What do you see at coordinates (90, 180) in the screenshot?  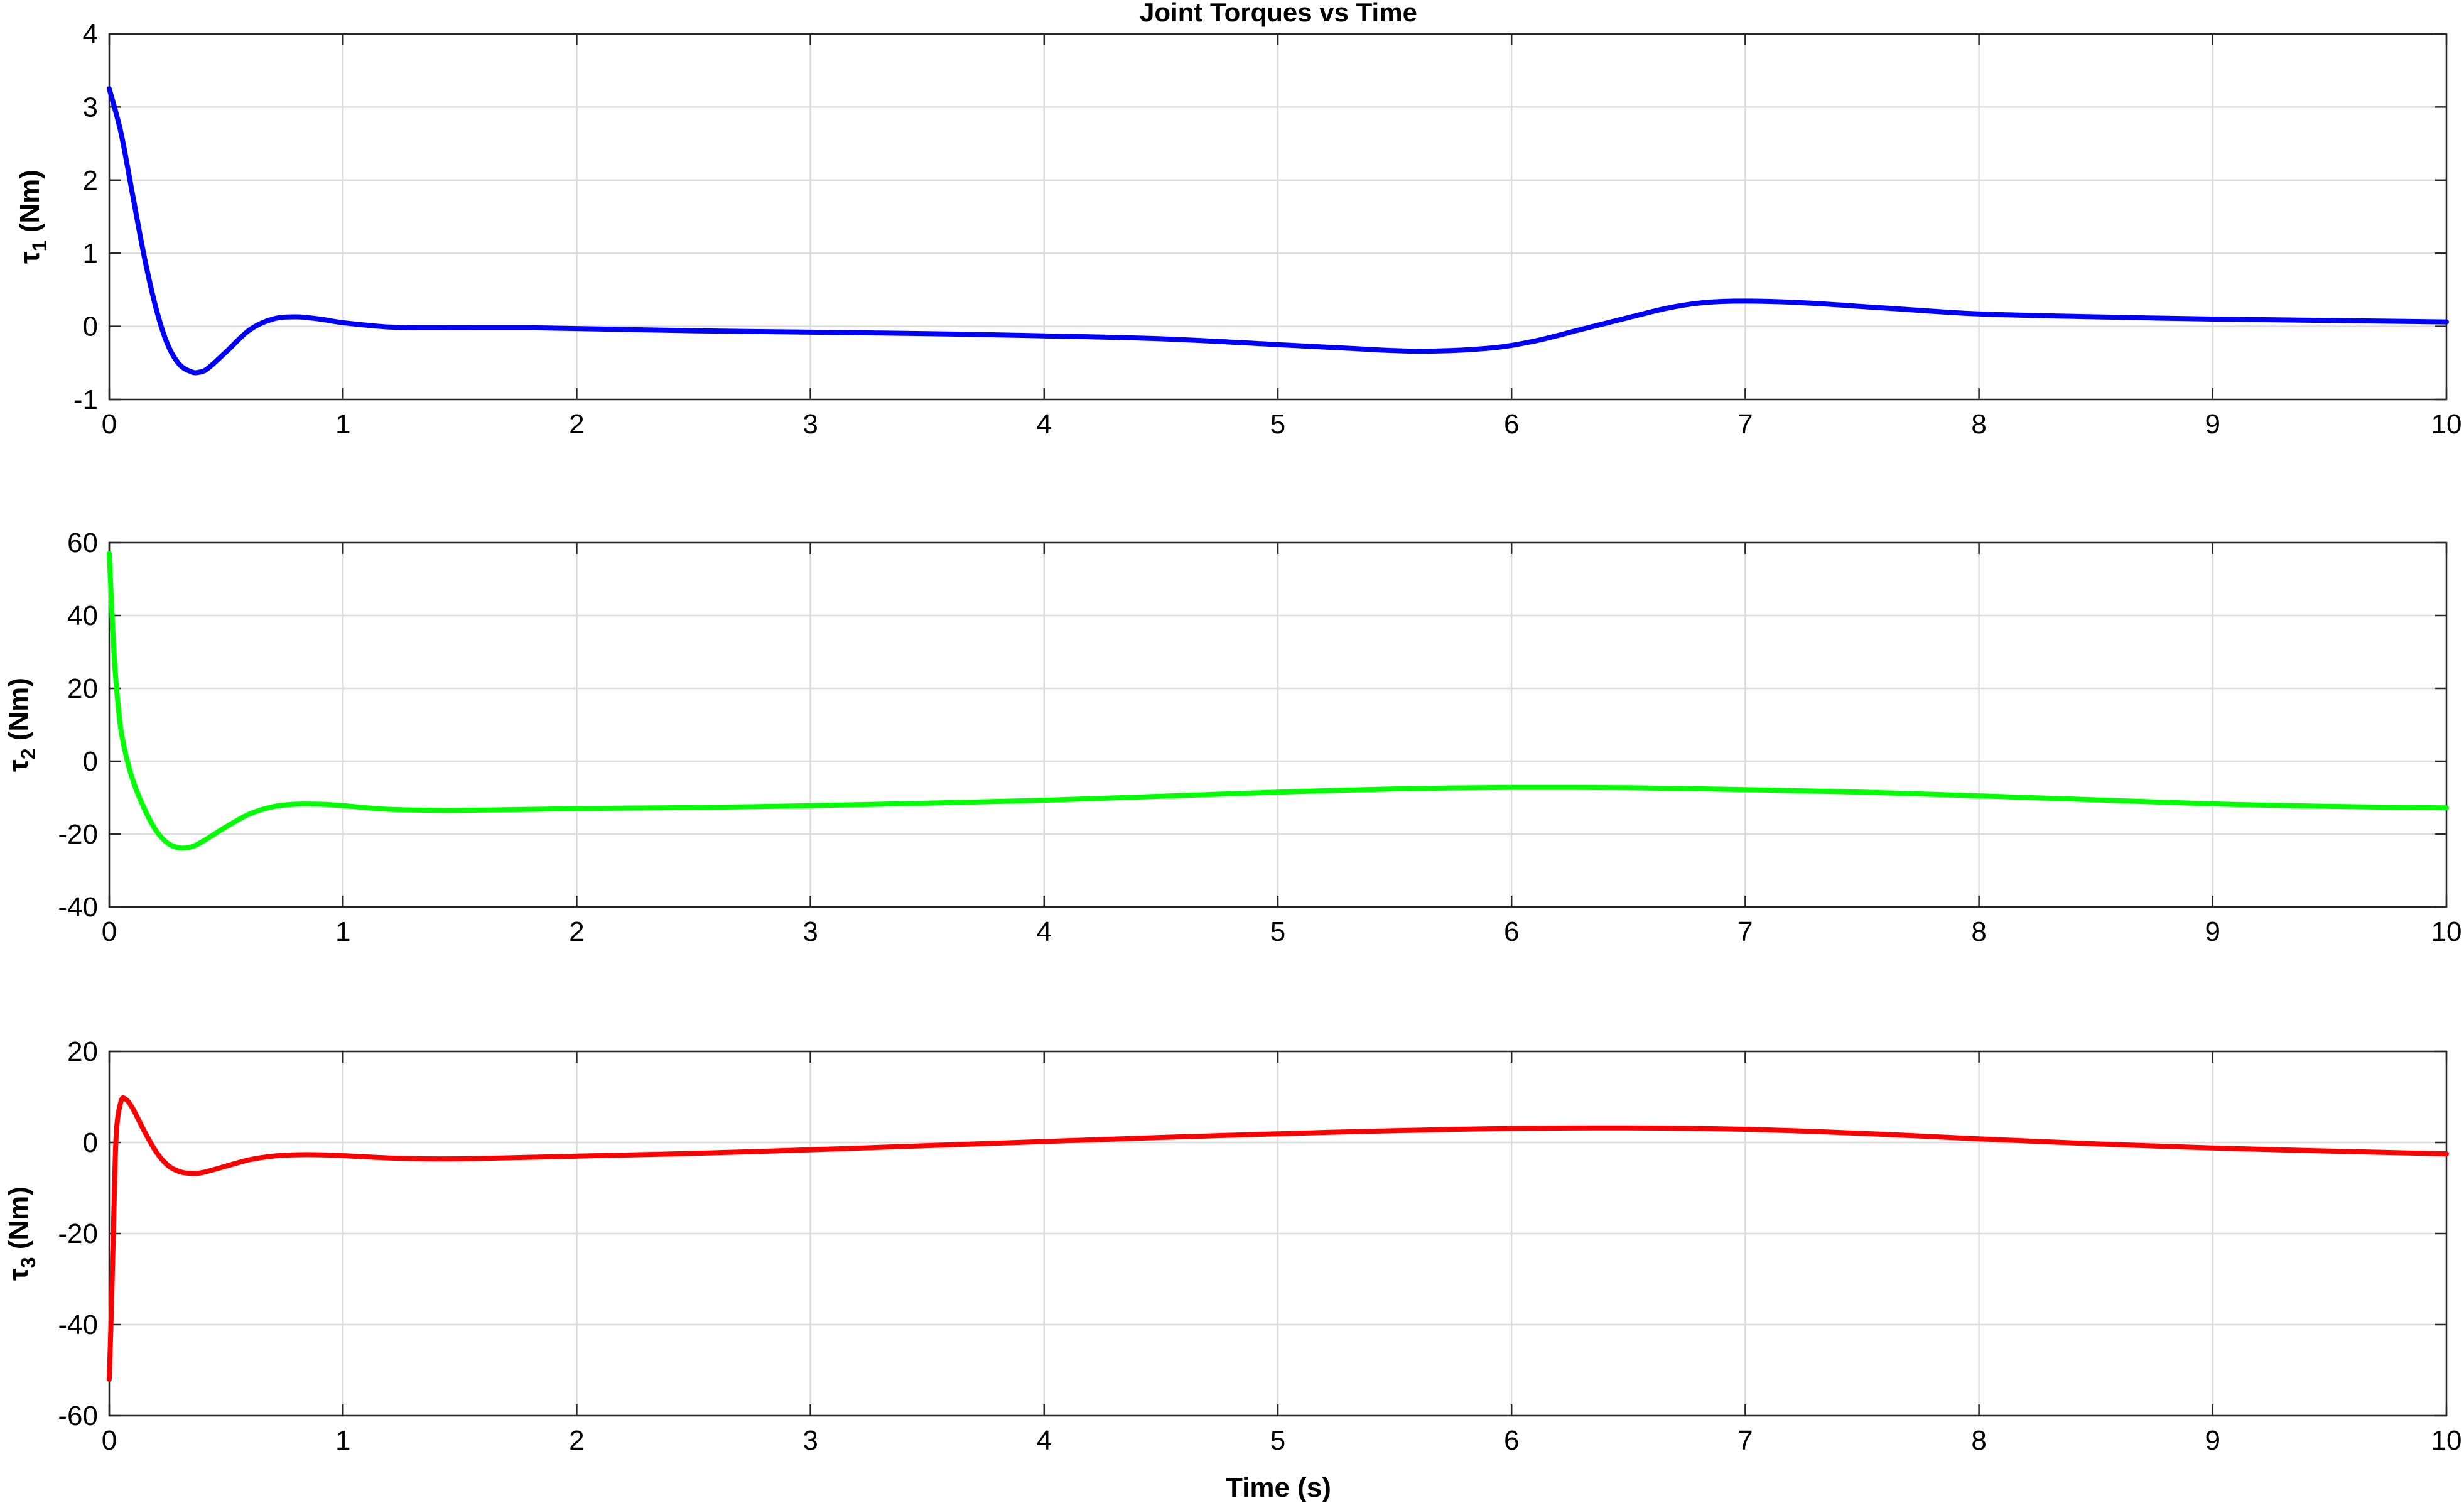 I see `y-tick-label: 2` at bounding box center [90, 180].